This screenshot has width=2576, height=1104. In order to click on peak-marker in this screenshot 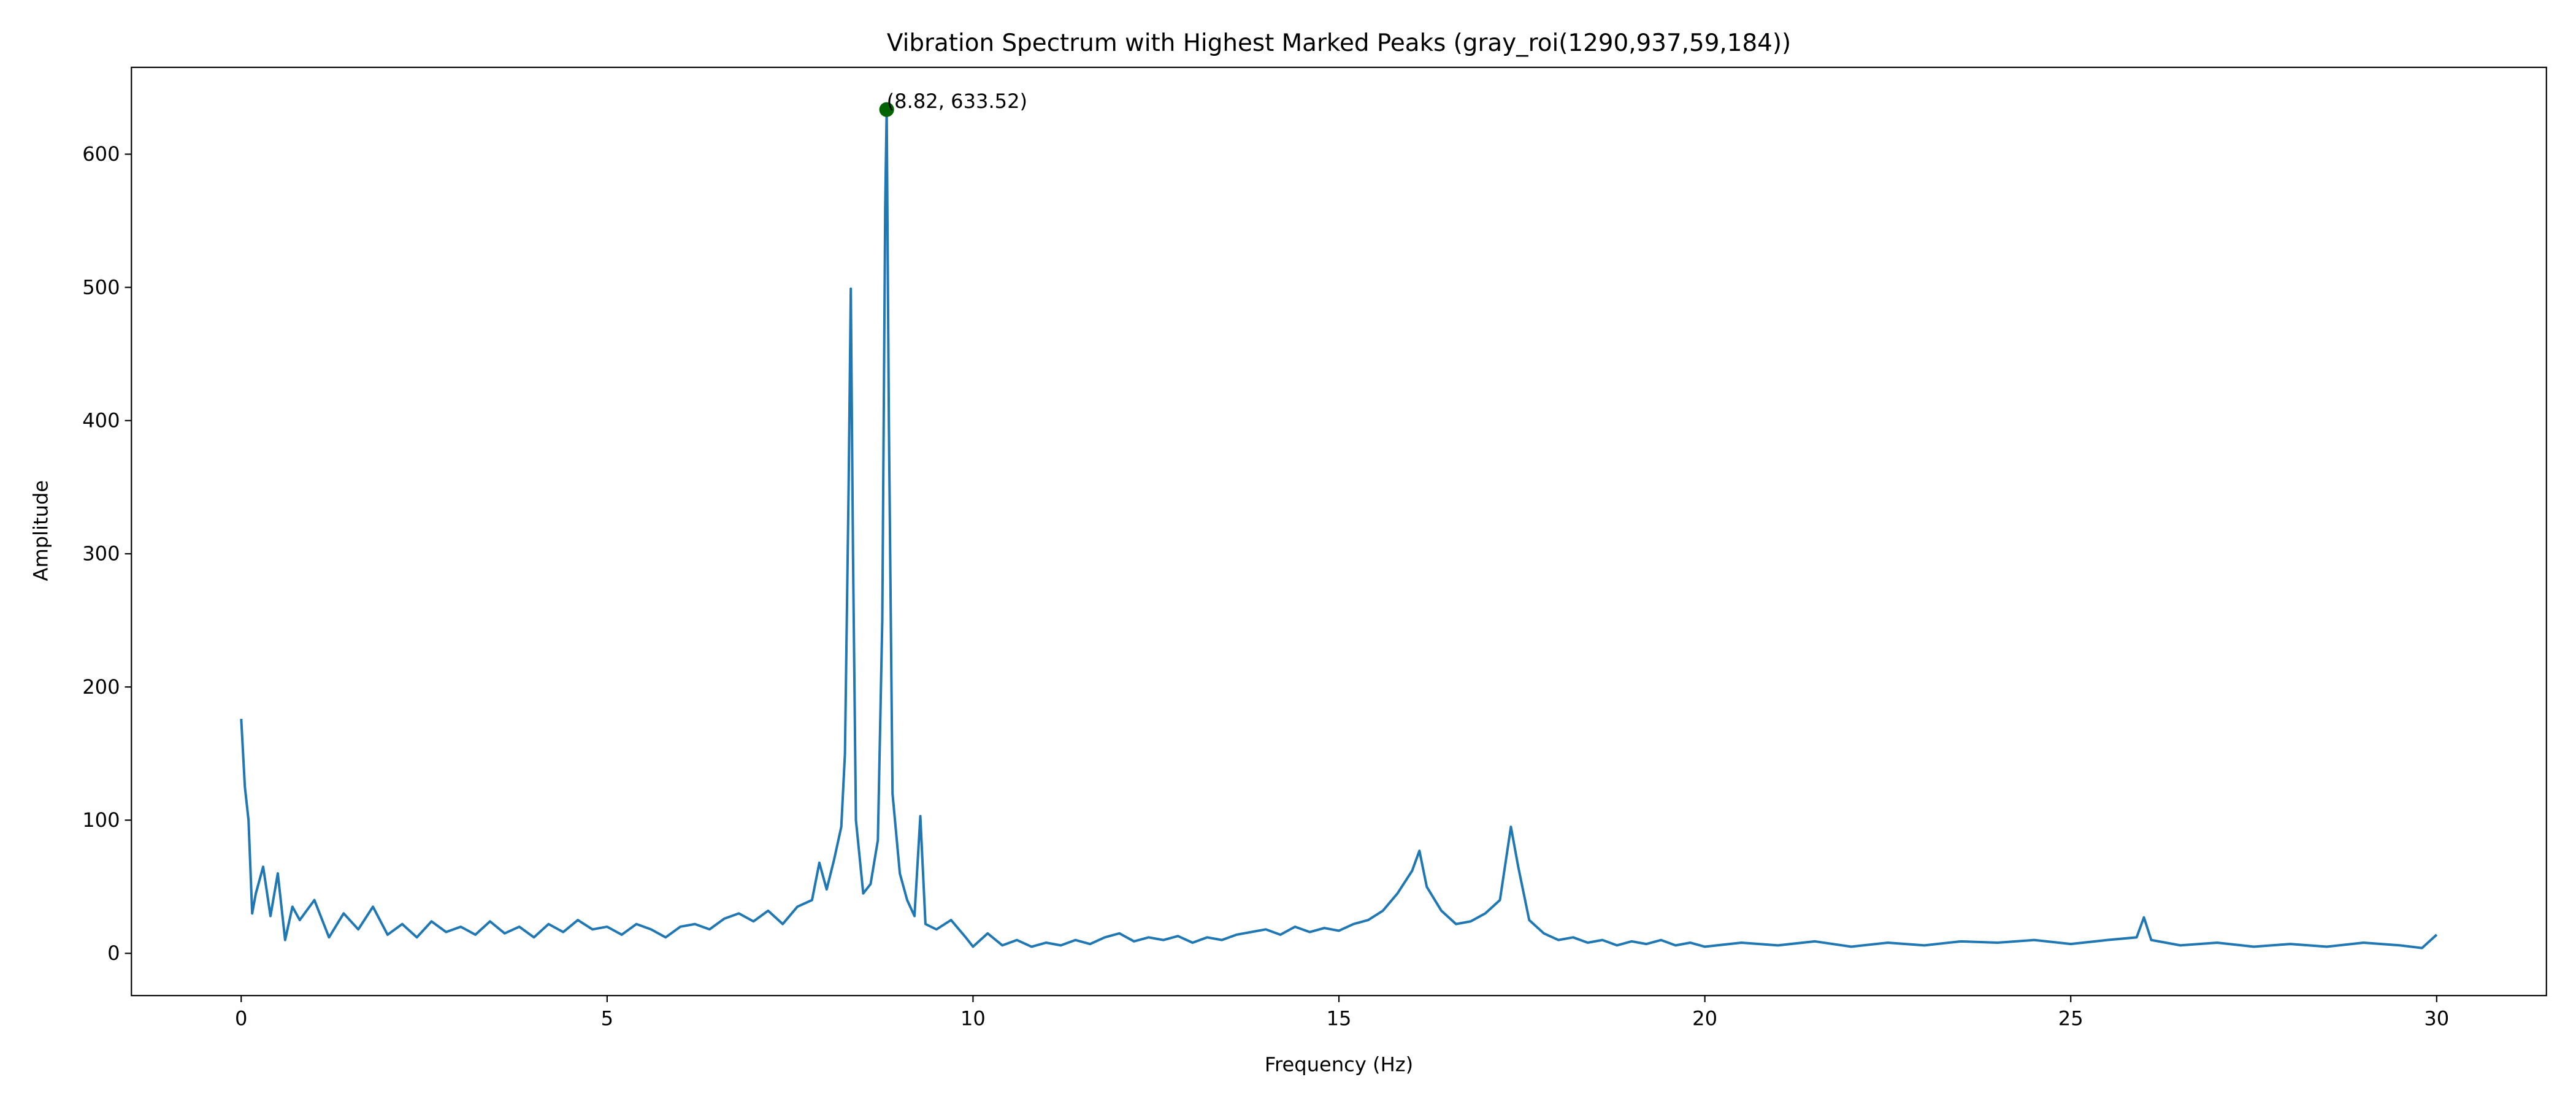, I will do `click(886, 109)`.